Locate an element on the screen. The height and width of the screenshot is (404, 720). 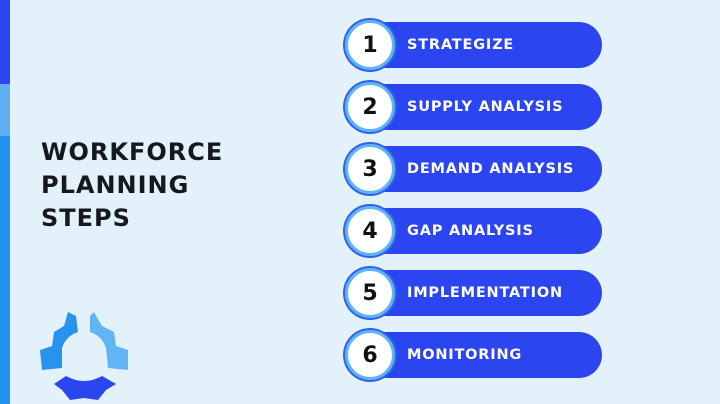
step-item: 5 IMPLEMENTATION is located at coordinates (473, 293).